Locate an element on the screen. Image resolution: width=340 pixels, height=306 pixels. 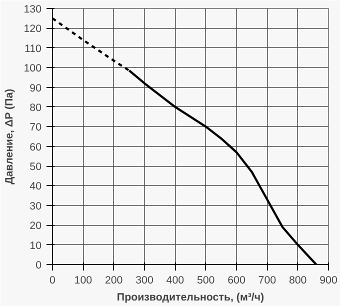
y-tick-label: 60 is located at coordinates (36, 147).